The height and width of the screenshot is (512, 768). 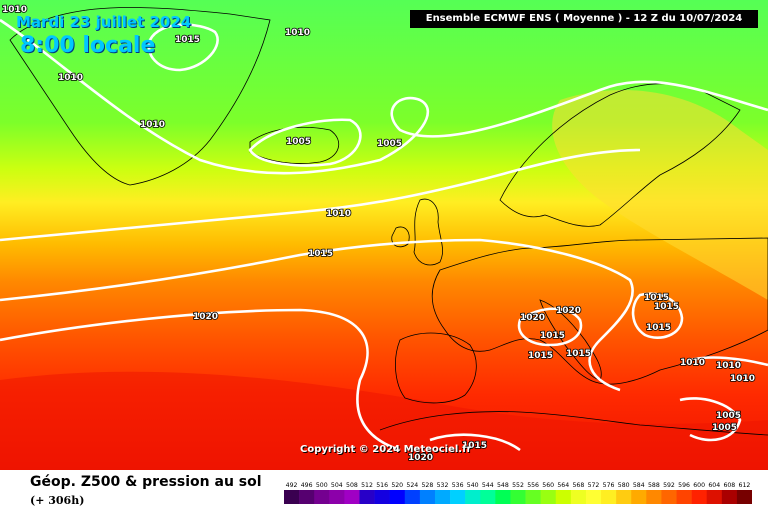 What do you see at coordinates (714, 485) in the screenshot?
I see `legend-value-label: 604` at bounding box center [714, 485].